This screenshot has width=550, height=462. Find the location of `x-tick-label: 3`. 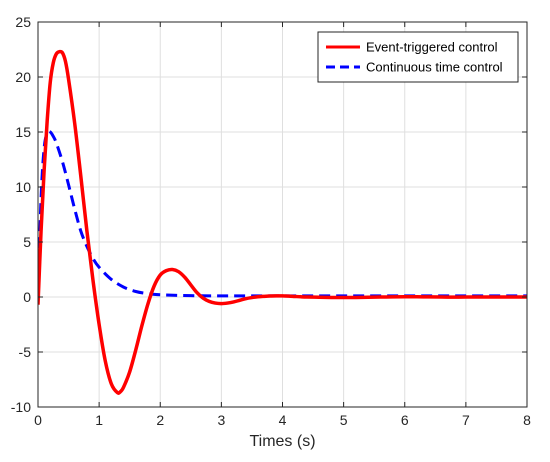

x-tick-label: 3 is located at coordinates (221, 420).